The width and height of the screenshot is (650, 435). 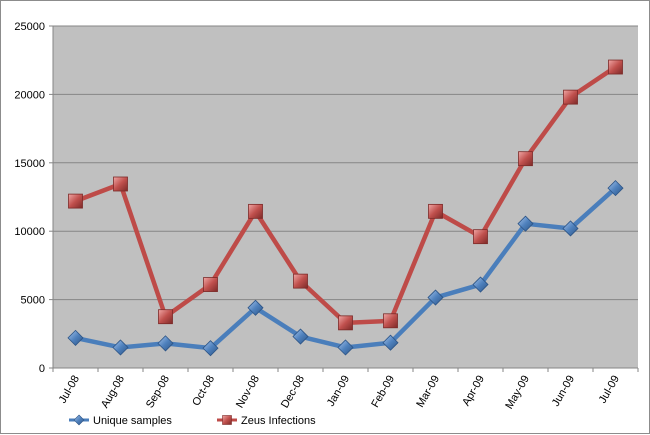 I want to click on x-tick-label: Nov-08, so click(x=248, y=392).